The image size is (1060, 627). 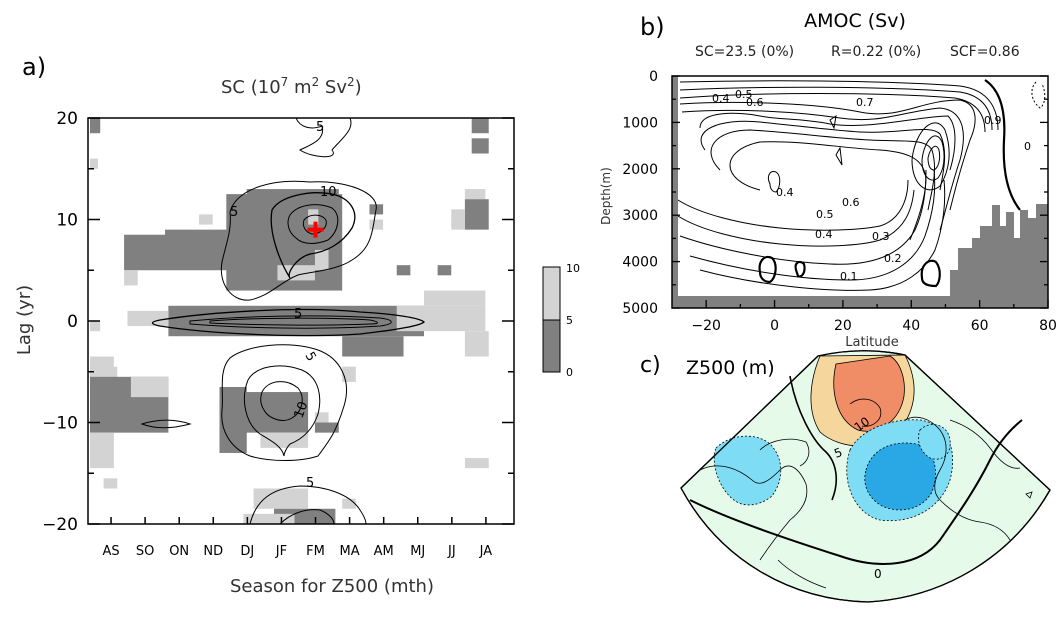 What do you see at coordinates (744, 52) in the screenshot?
I see `panel-b-stat: SC=23.5 (0%)` at bounding box center [744, 52].